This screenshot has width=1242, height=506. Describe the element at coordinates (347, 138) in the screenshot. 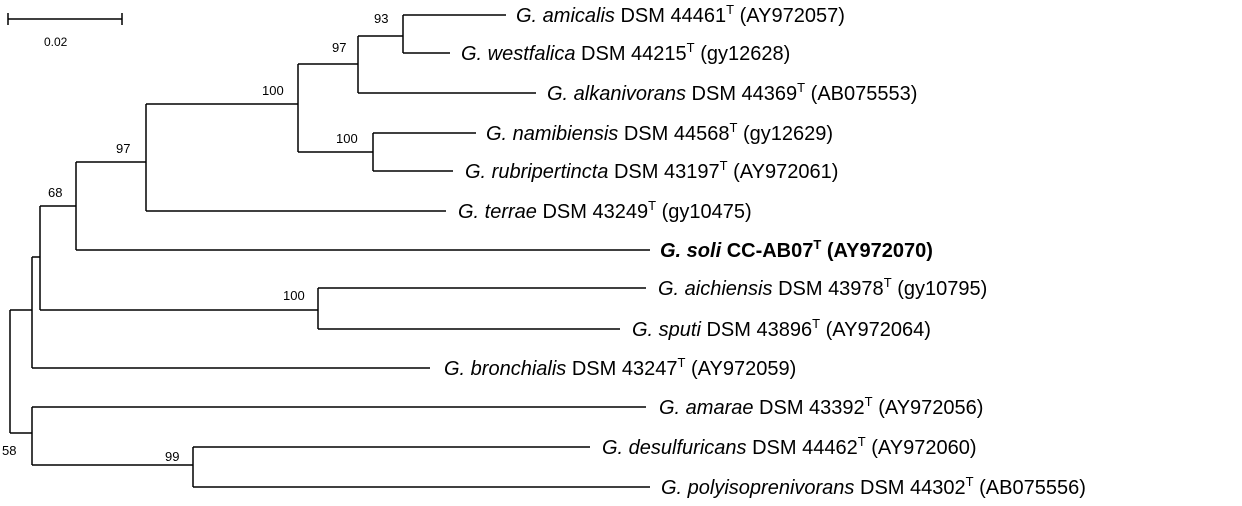

I see `bootstrap-100-namibiensis: 100` at that location.